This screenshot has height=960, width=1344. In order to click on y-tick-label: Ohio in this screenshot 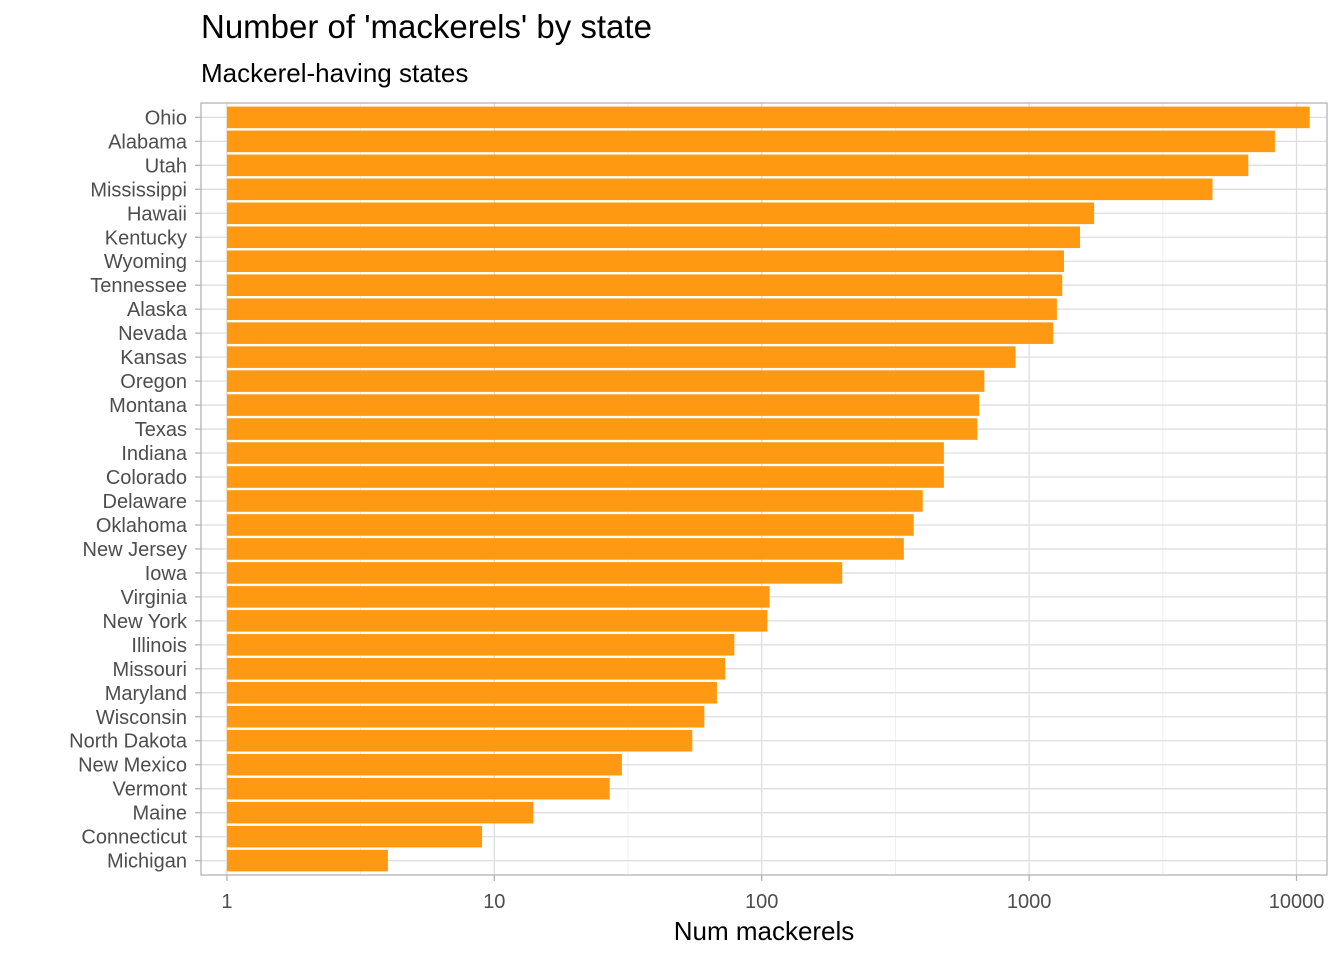, I will do `click(166, 118)`.